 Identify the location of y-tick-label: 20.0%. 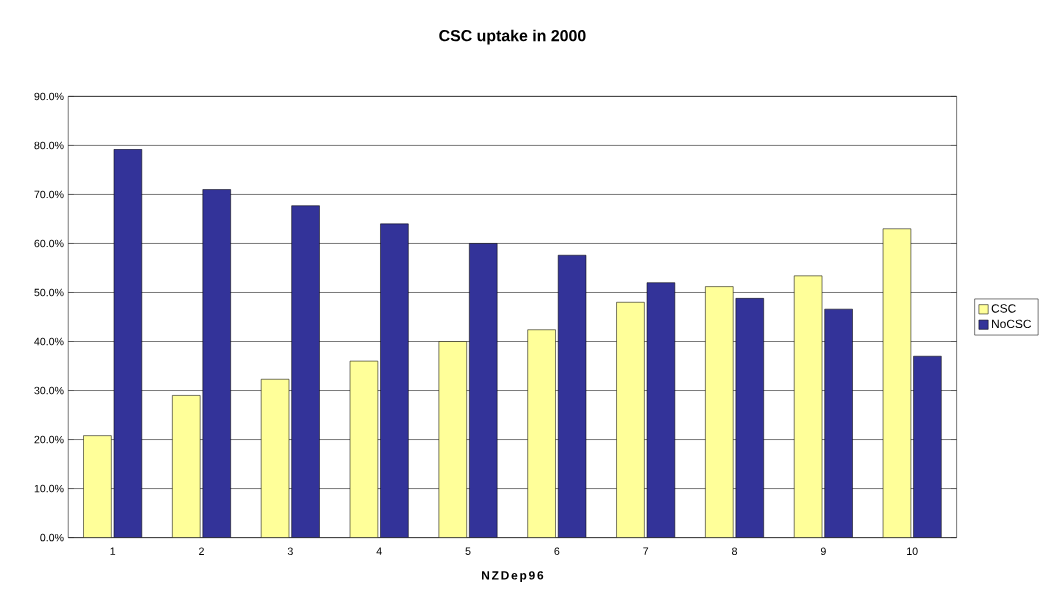
(49, 439).